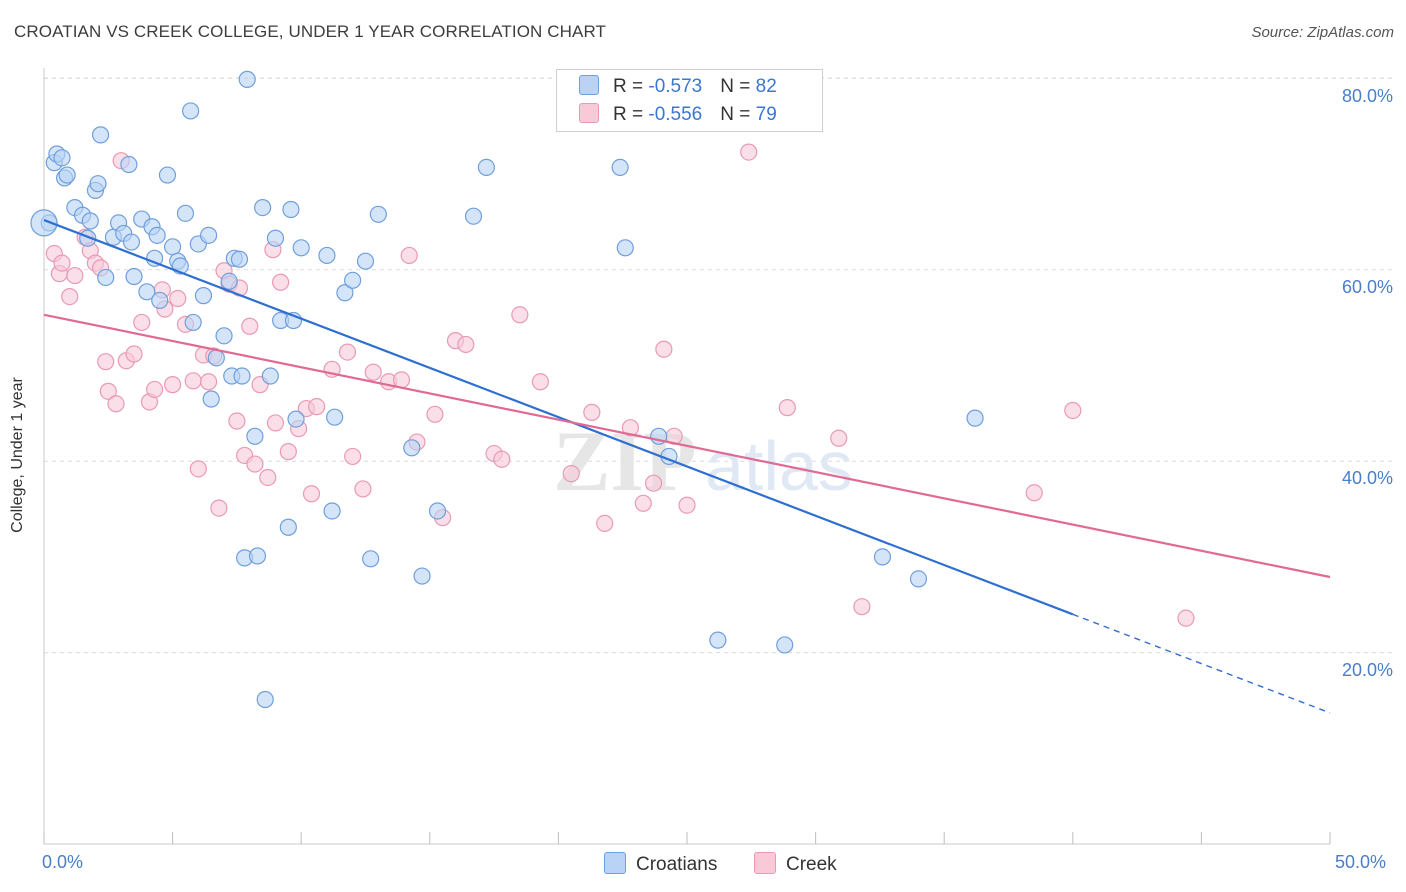 The image size is (1406, 892). Describe the element at coordinates (1367, 670) in the screenshot. I see `y-tick-label-20: 20.0%` at that location.